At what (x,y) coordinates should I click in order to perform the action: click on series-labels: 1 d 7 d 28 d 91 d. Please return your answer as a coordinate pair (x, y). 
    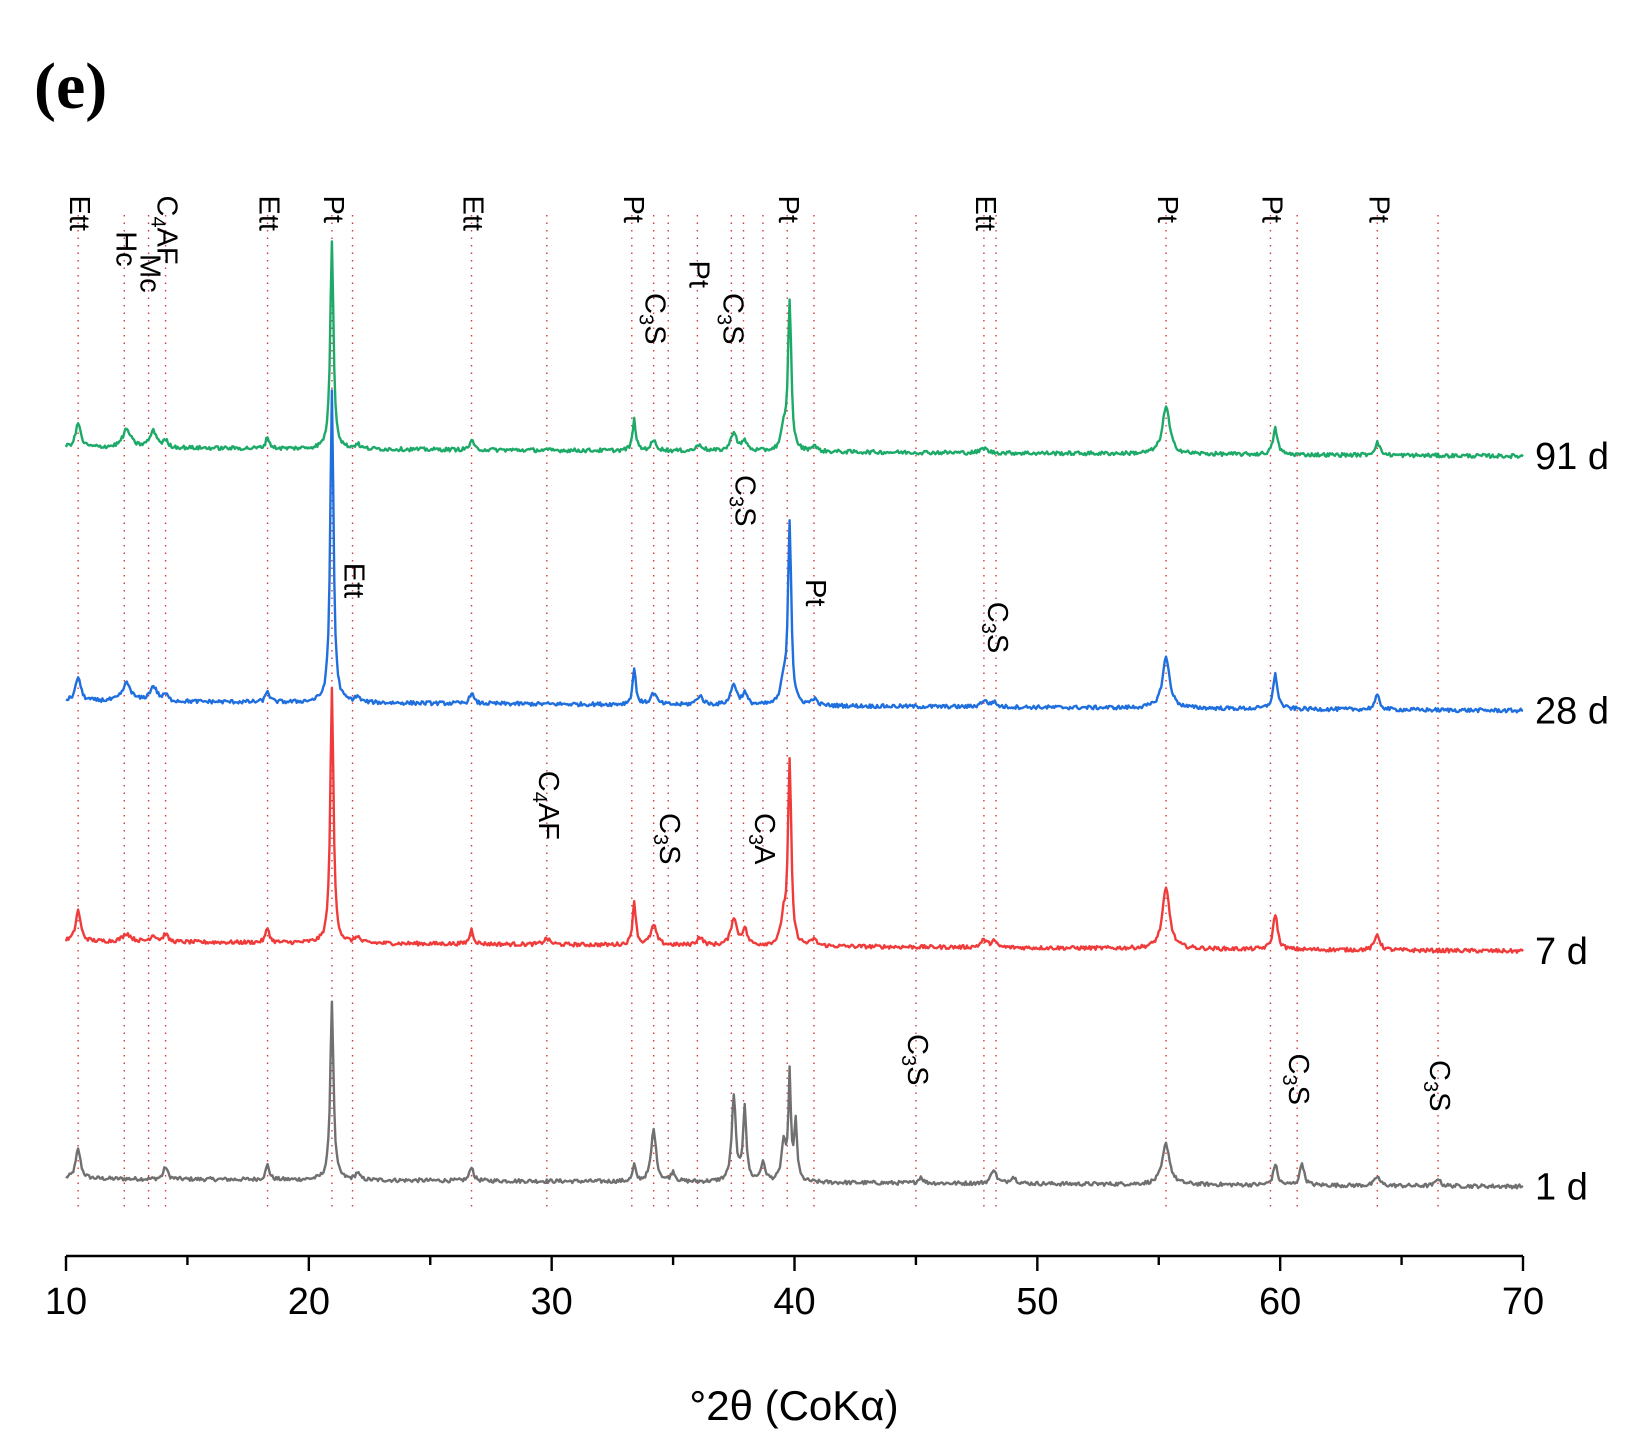
    Looking at the image, I should click on (1572, 822).